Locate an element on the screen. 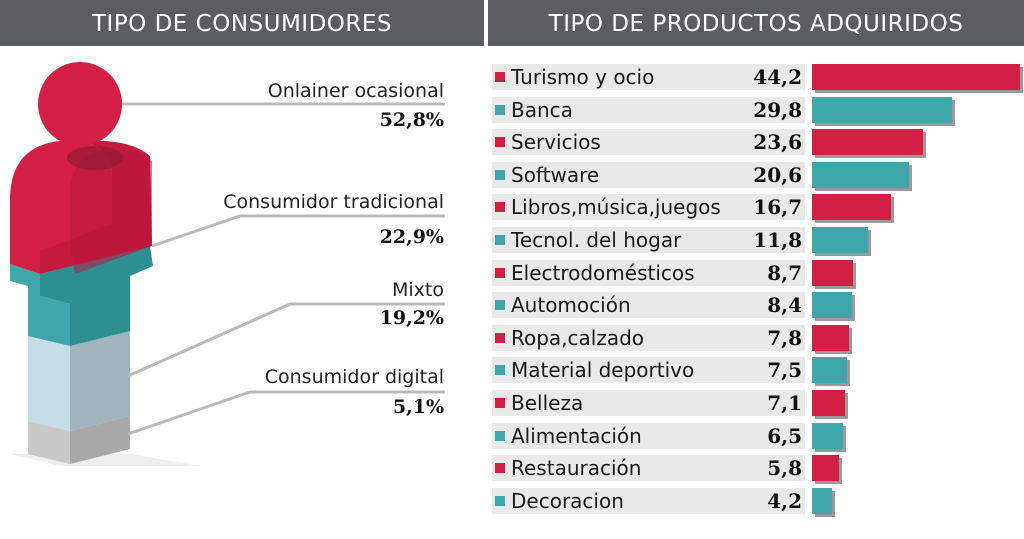 The image size is (1024, 539). bar-automocion is located at coordinates (832, 305).